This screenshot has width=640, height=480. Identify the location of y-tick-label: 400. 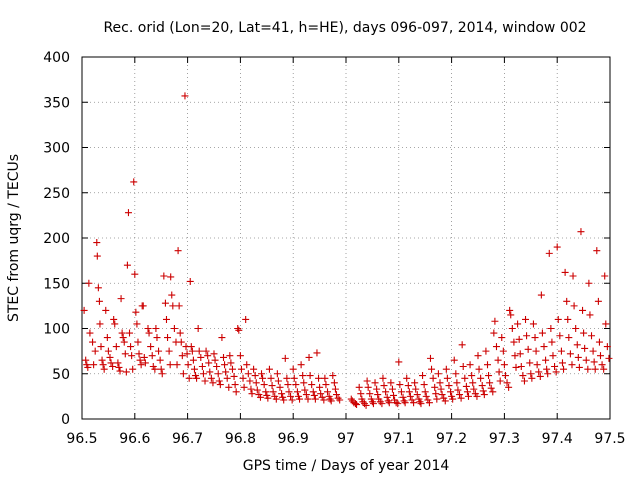
(56, 58).